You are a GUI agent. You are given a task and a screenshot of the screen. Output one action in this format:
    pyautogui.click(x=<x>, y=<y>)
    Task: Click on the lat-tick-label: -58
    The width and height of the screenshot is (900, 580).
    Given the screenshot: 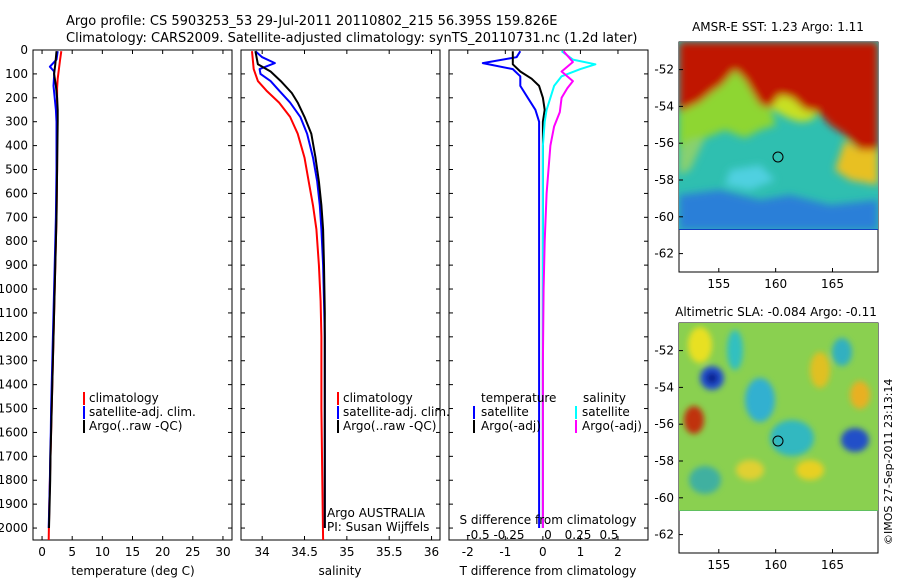 What is the action you would take?
    pyautogui.click(x=664, y=461)
    